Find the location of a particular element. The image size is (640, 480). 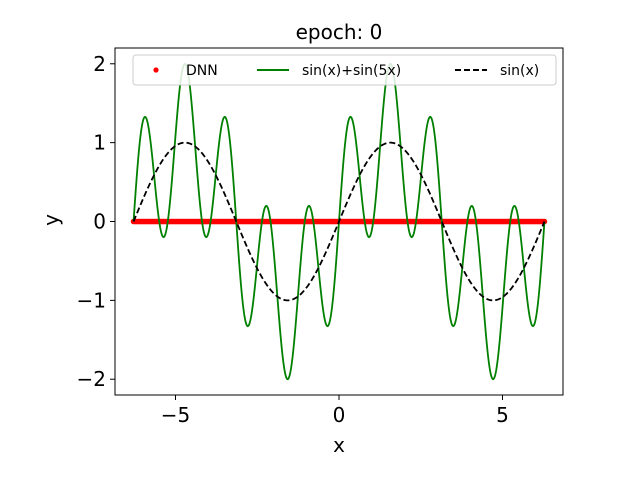

legend-label-sum: sin(x)+sin(5x) is located at coordinates (351, 71).